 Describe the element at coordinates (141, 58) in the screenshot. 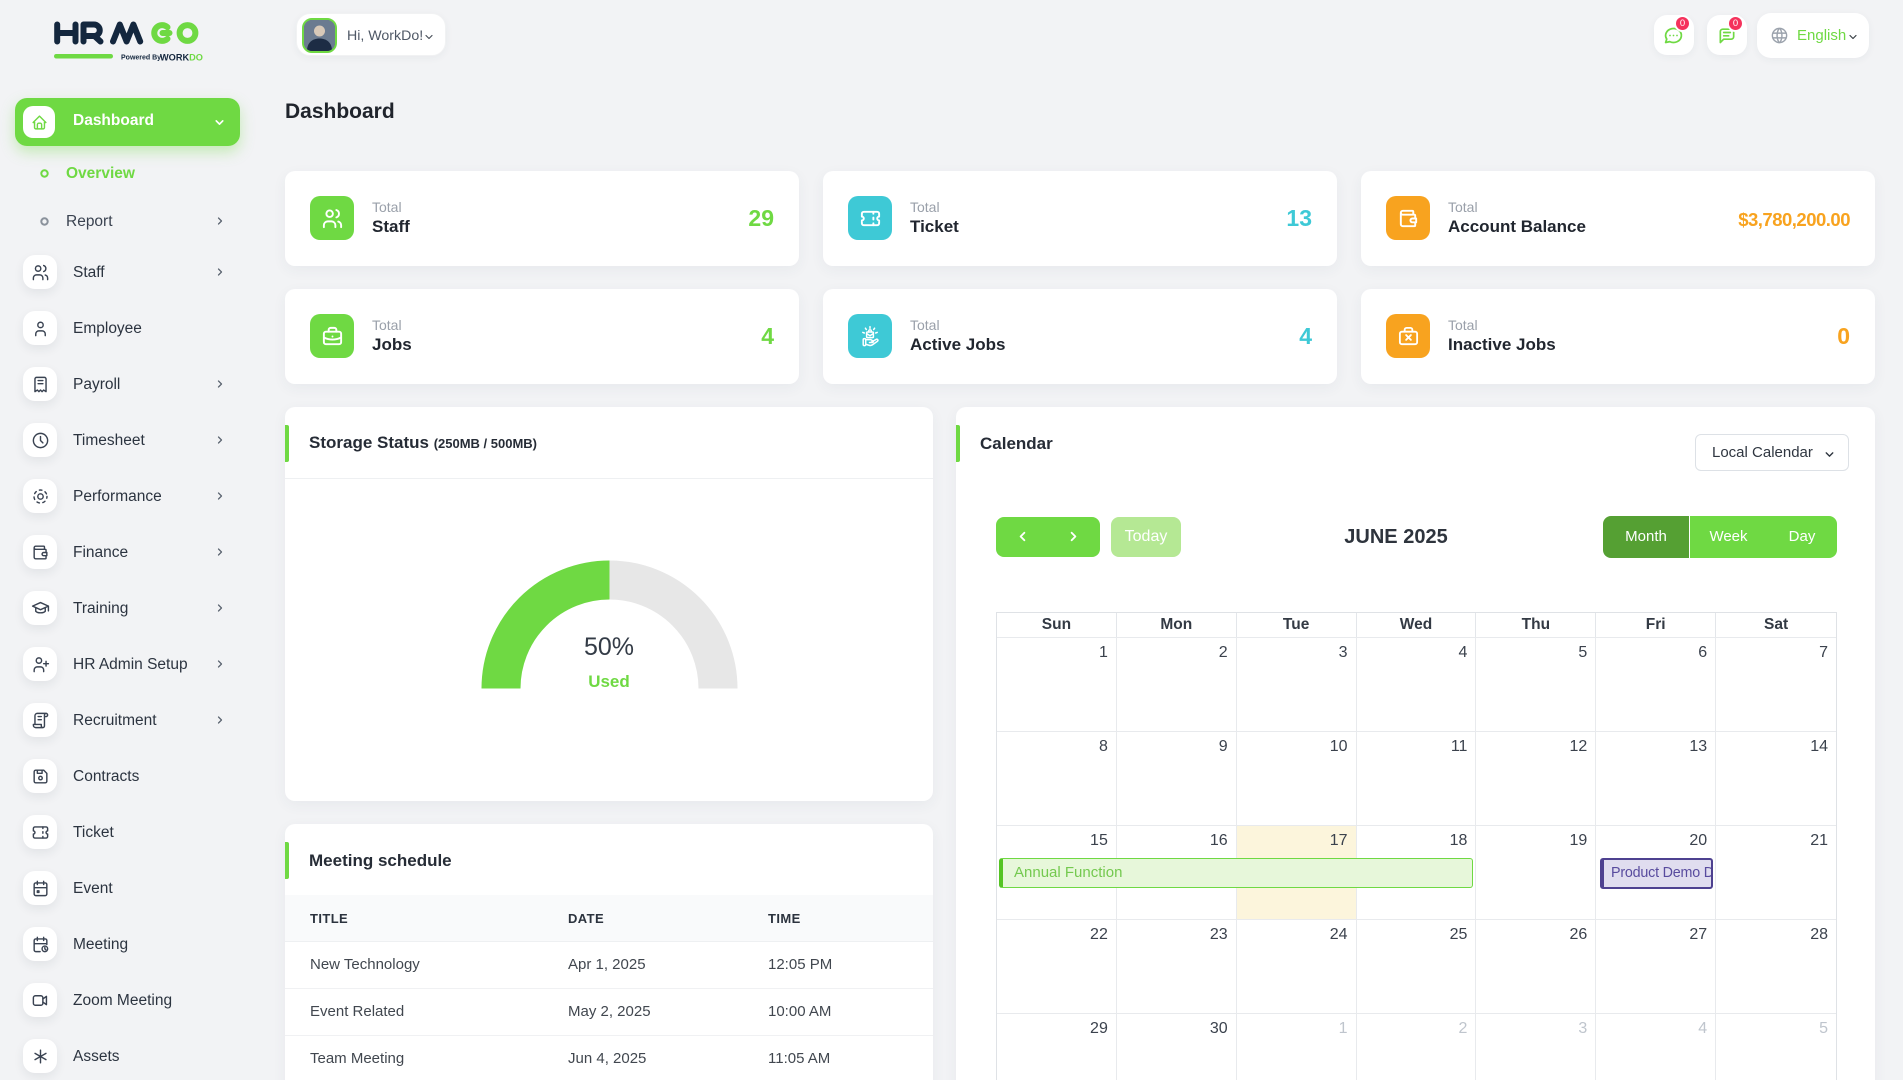

I see `svg-text: Powered By` at that location.